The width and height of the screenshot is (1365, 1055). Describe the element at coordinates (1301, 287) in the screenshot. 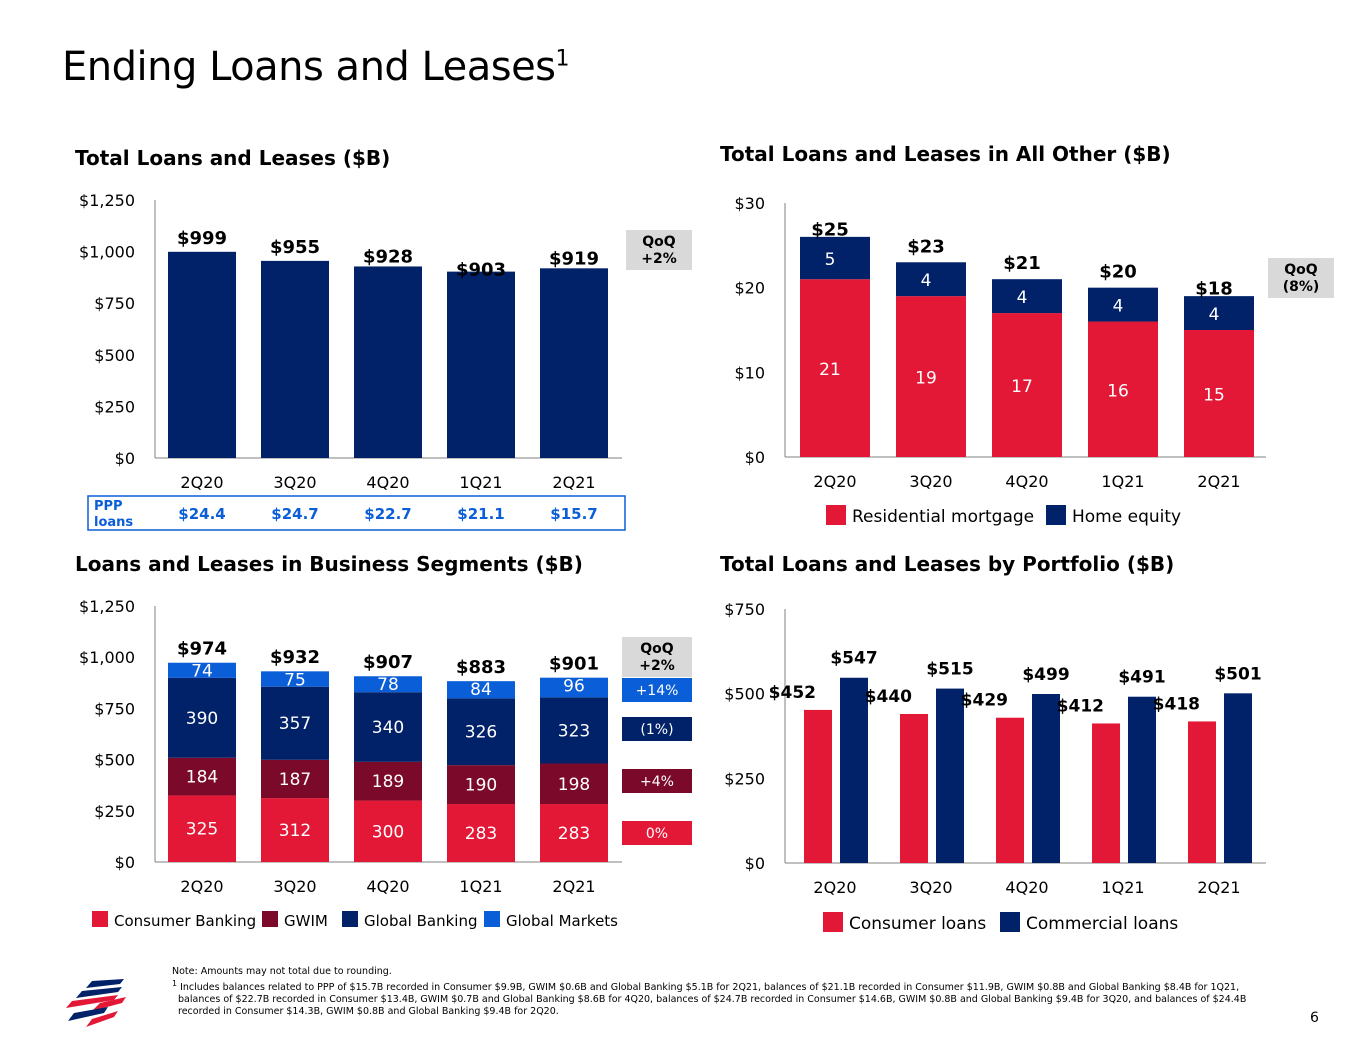

I see `qoq-badge-text: (8%)` at that location.